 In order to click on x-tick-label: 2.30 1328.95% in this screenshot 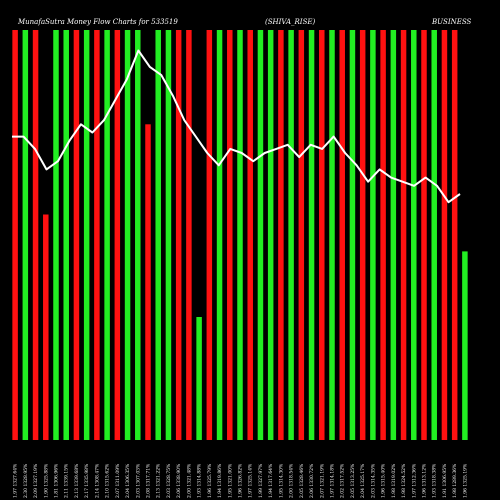, I will do `click(26, 480)`.